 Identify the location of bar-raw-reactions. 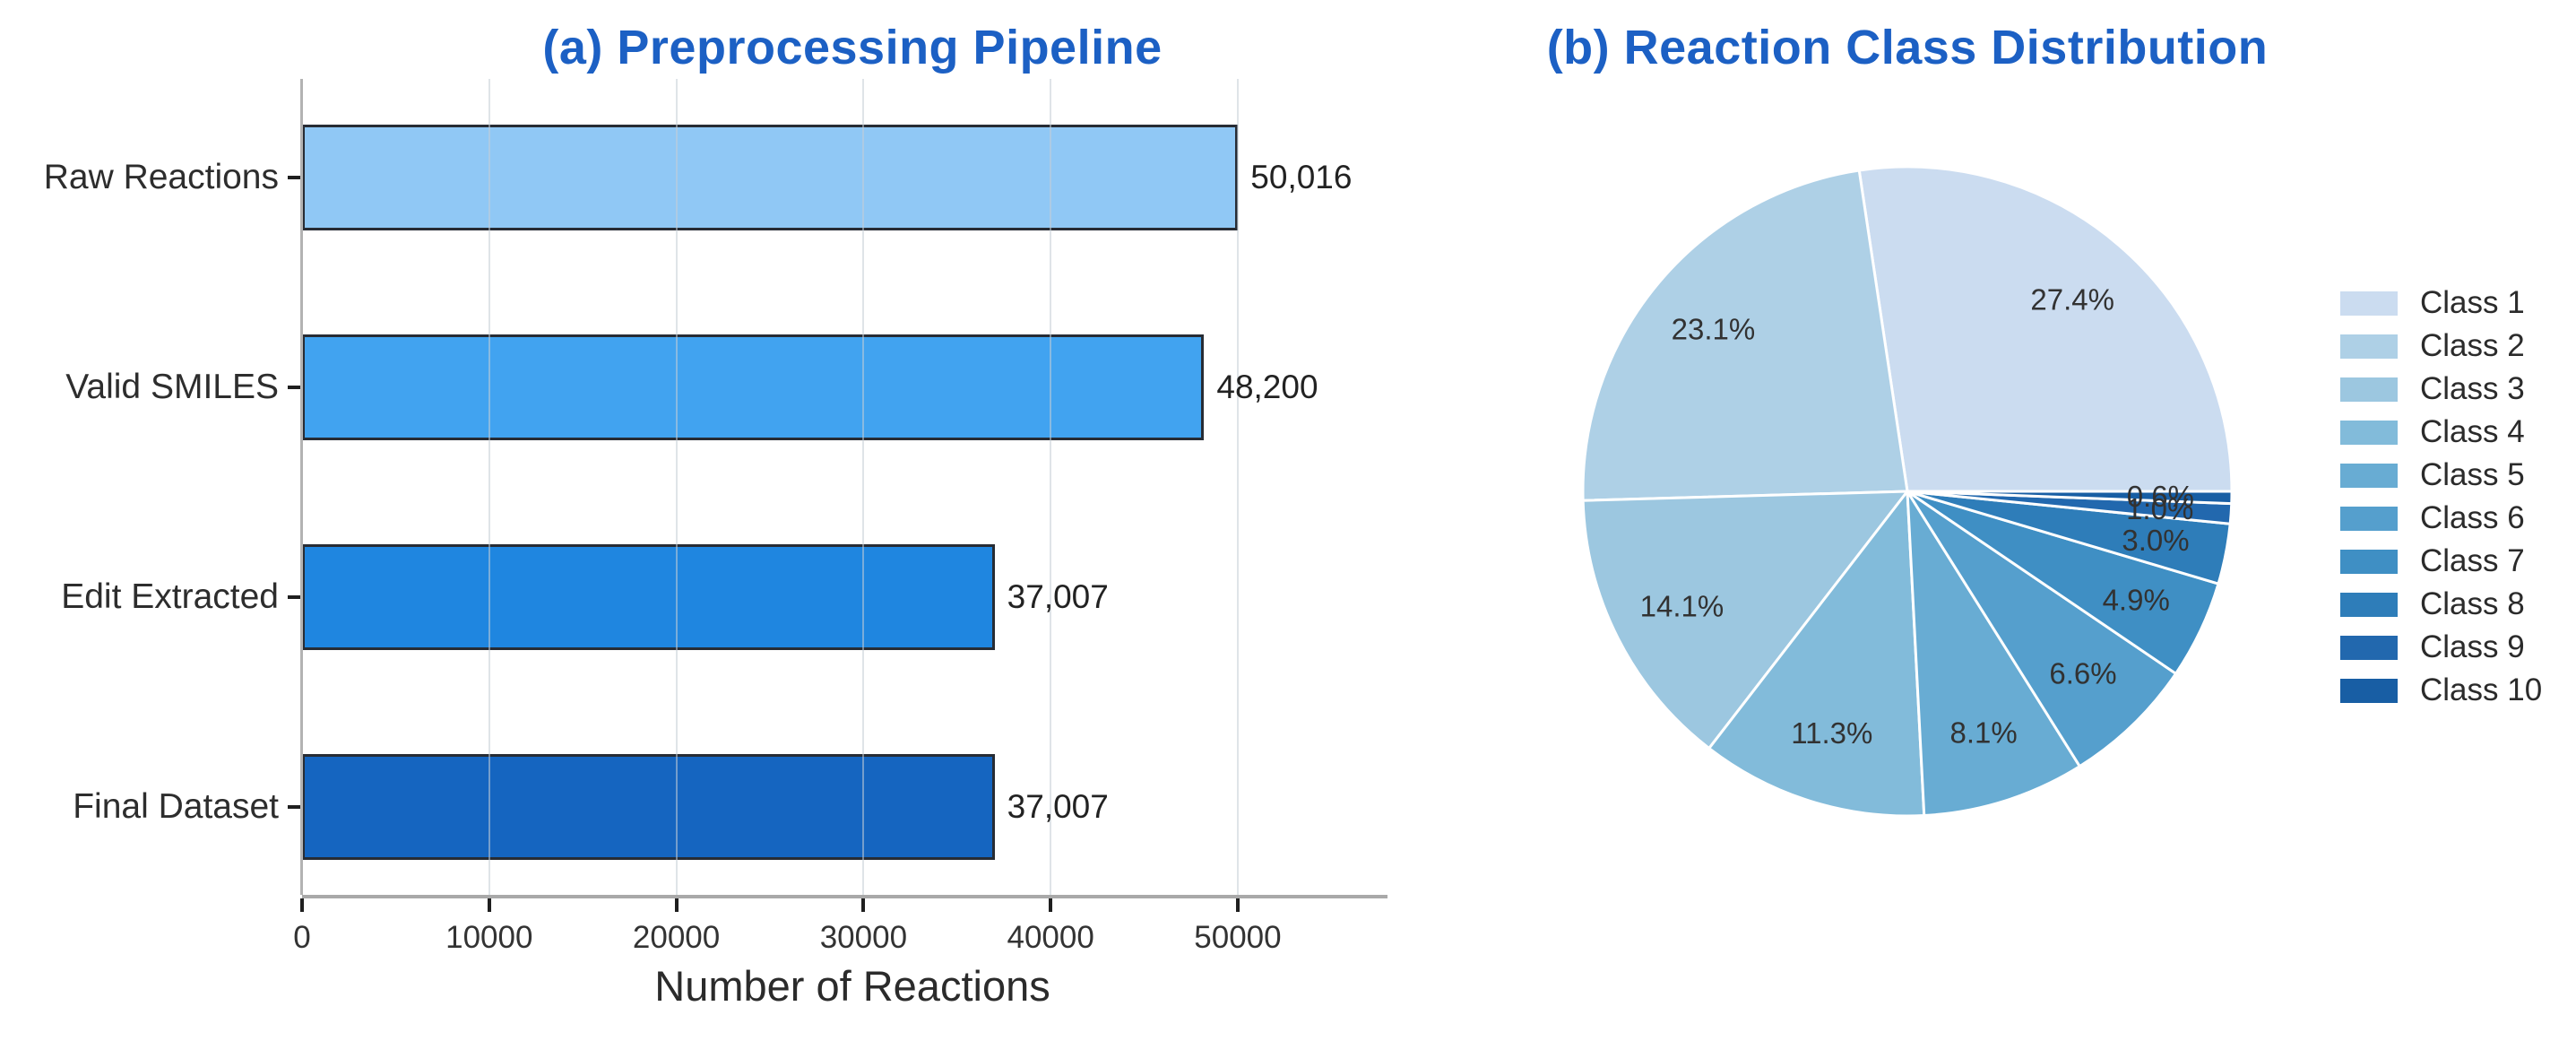
(770, 177).